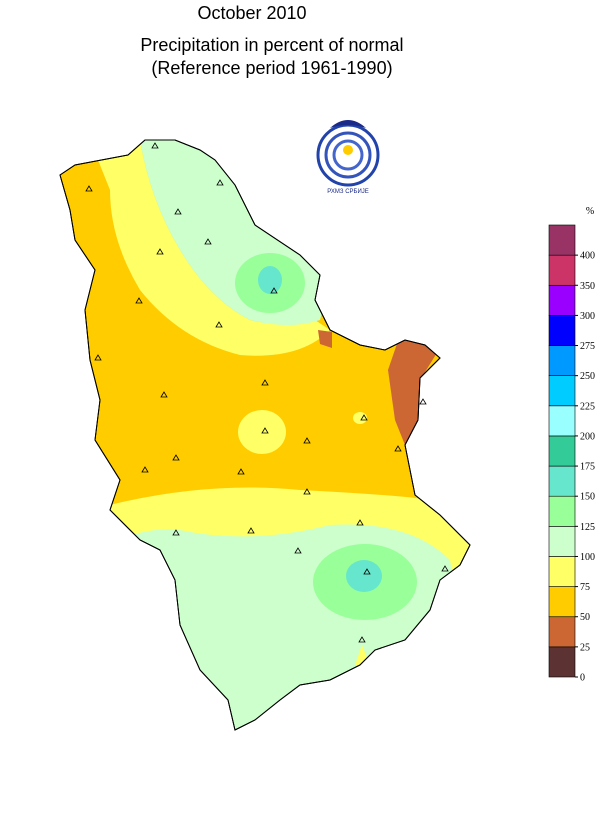  Describe the element at coordinates (271, 45) in the screenshot. I see `subtitle: Precipitation in percent of normal` at that location.